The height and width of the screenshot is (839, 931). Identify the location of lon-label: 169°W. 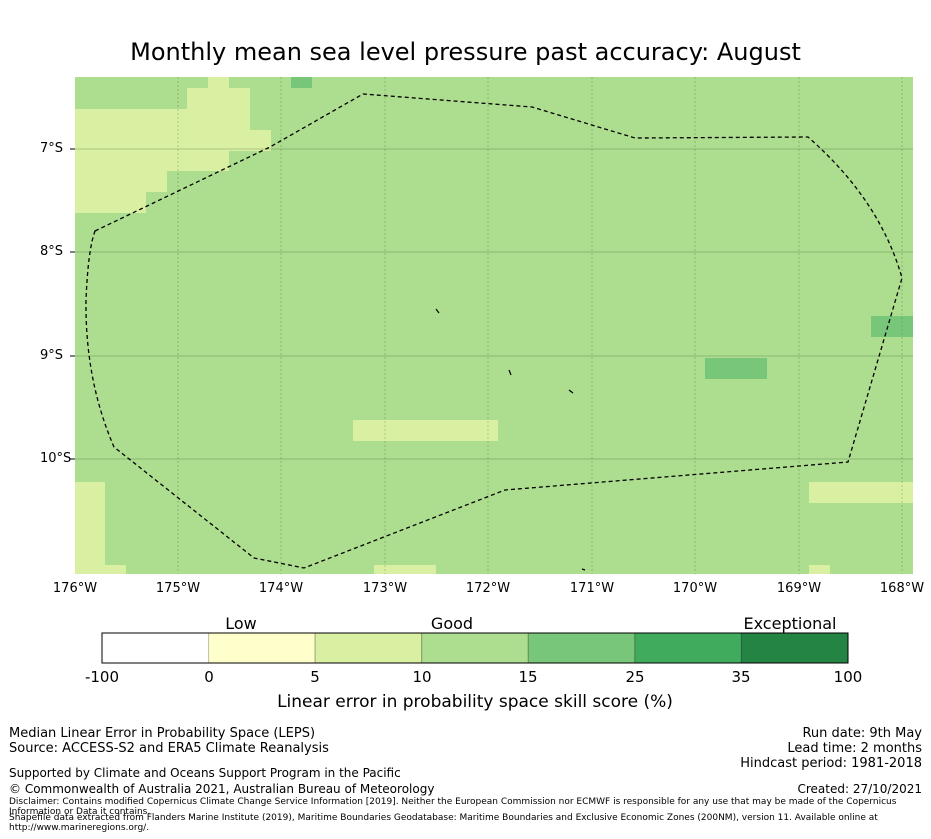
(799, 588).